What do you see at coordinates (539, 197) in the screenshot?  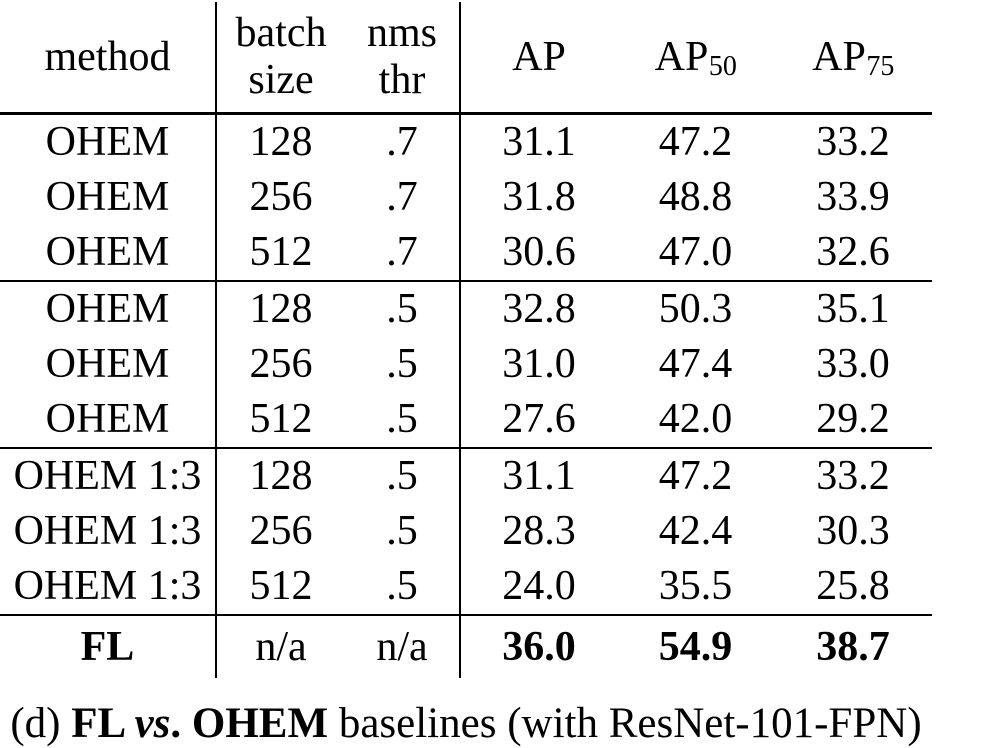 I see `cell-ap: 31.8` at bounding box center [539, 197].